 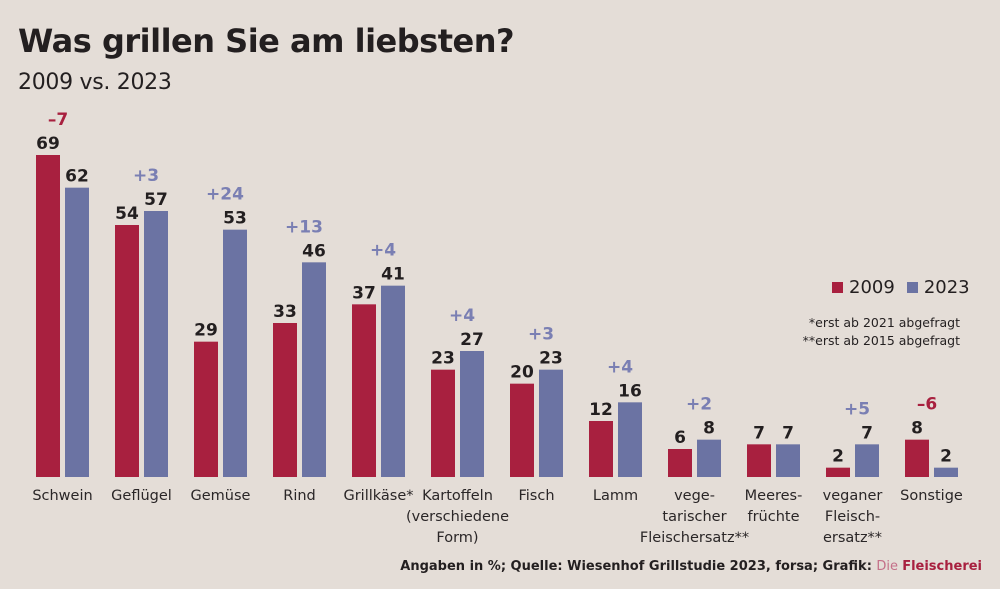 I want to click on value-label-2023: 2, so click(x=946, y=457).